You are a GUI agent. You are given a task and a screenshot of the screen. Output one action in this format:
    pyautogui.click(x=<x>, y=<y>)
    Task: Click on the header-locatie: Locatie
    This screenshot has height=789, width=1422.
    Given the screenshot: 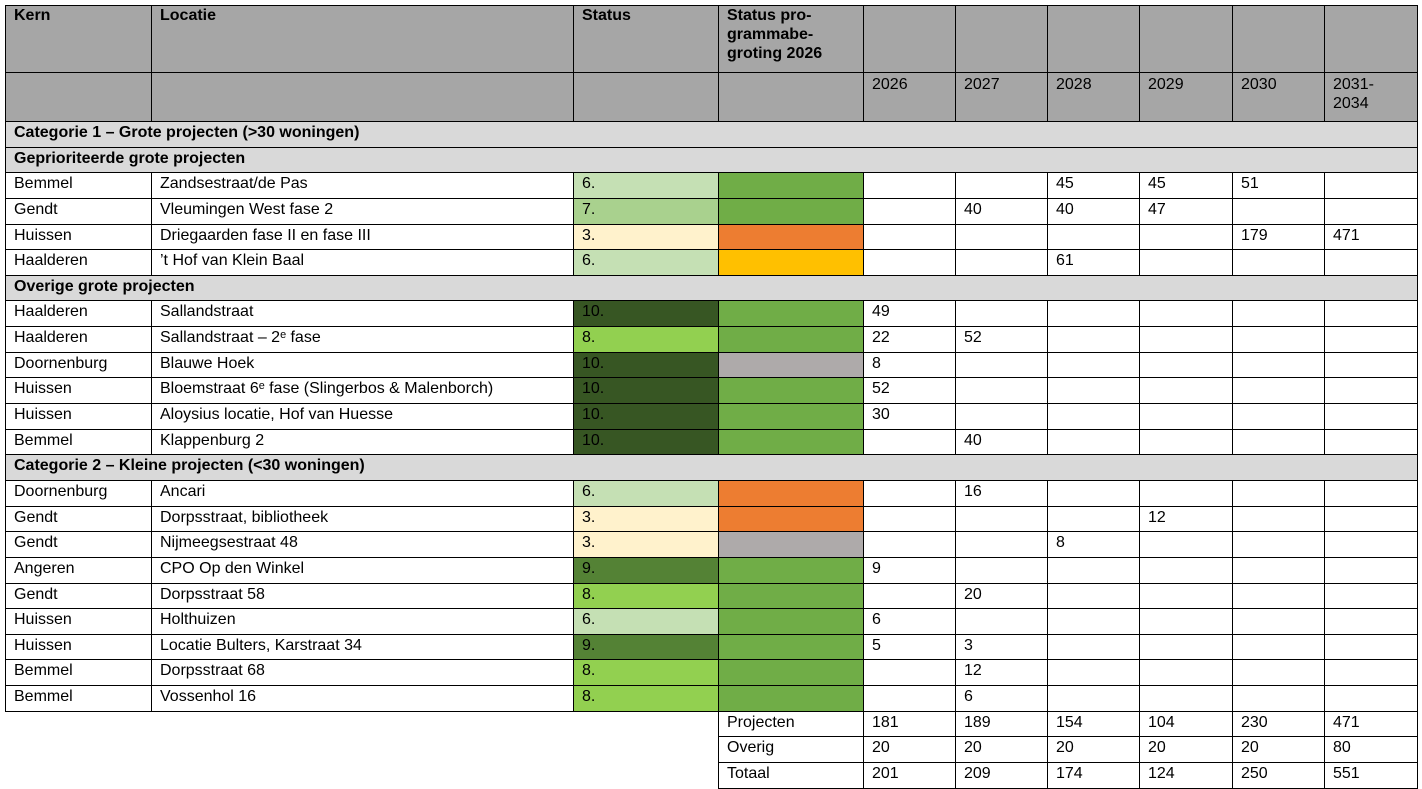 What is the action you would take?
    pyautogui.click(x=362, y=39)
    